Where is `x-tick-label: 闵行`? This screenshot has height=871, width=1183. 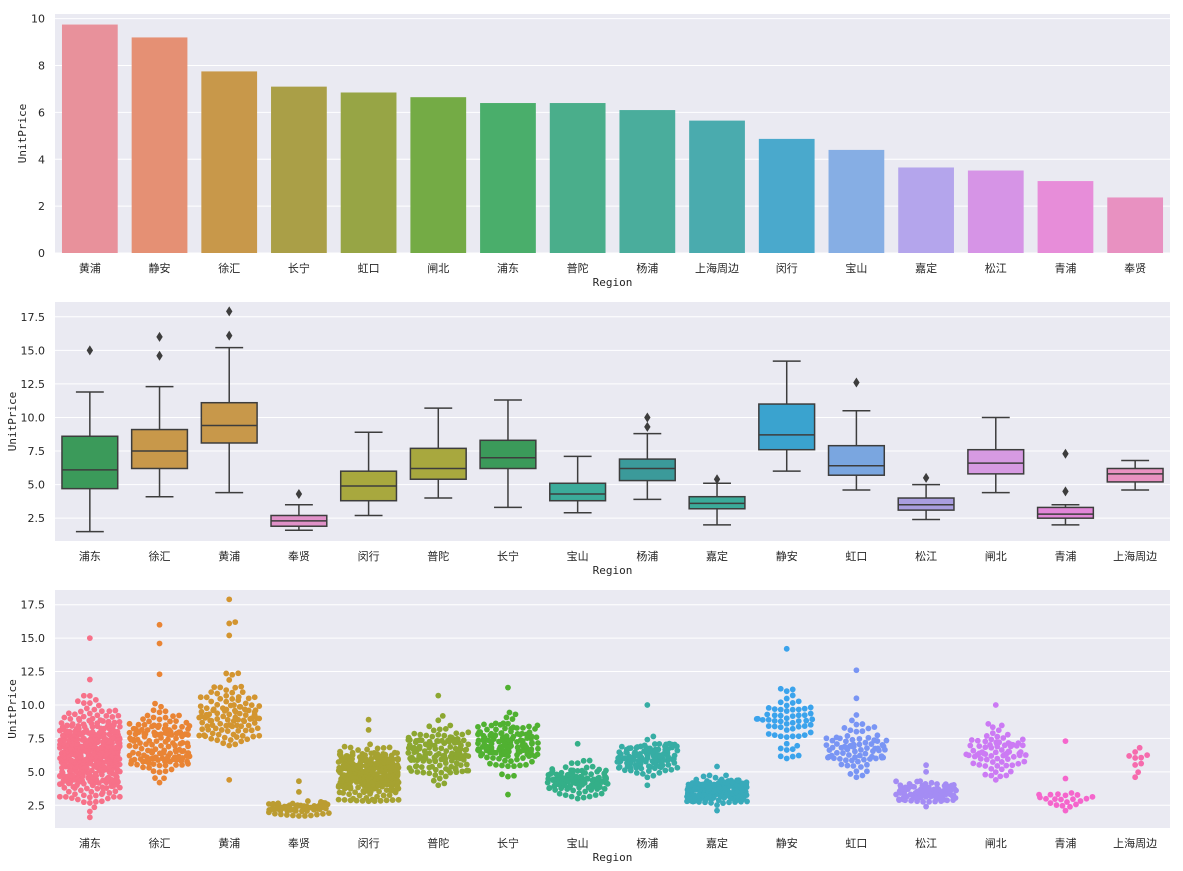 x-tick-label: 闵行 is located at coordinates (787, 268).